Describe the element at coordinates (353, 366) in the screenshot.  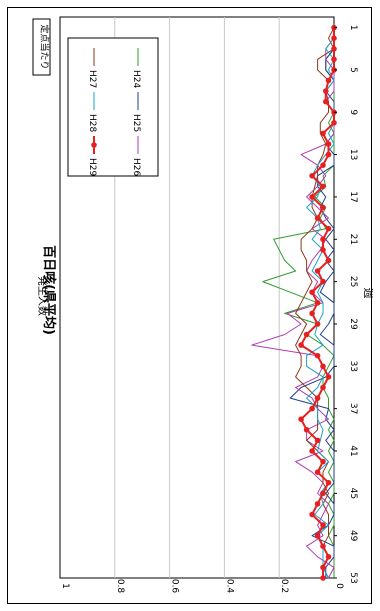
I see `x-tick-label: 33` at that location.